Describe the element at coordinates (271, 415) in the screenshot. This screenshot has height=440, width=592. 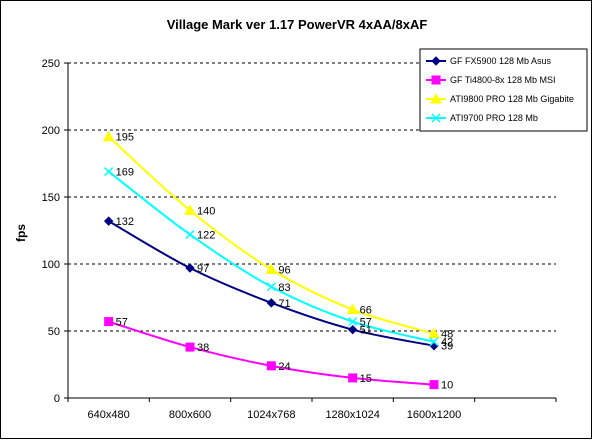
I see `x-tick-label: 1024x768` at that location.